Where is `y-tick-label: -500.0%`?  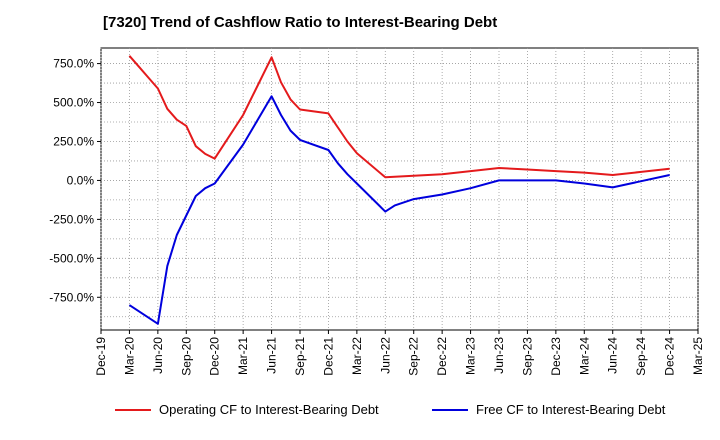 y-tick-label: -500.0% is located at coordinates (71, 258).